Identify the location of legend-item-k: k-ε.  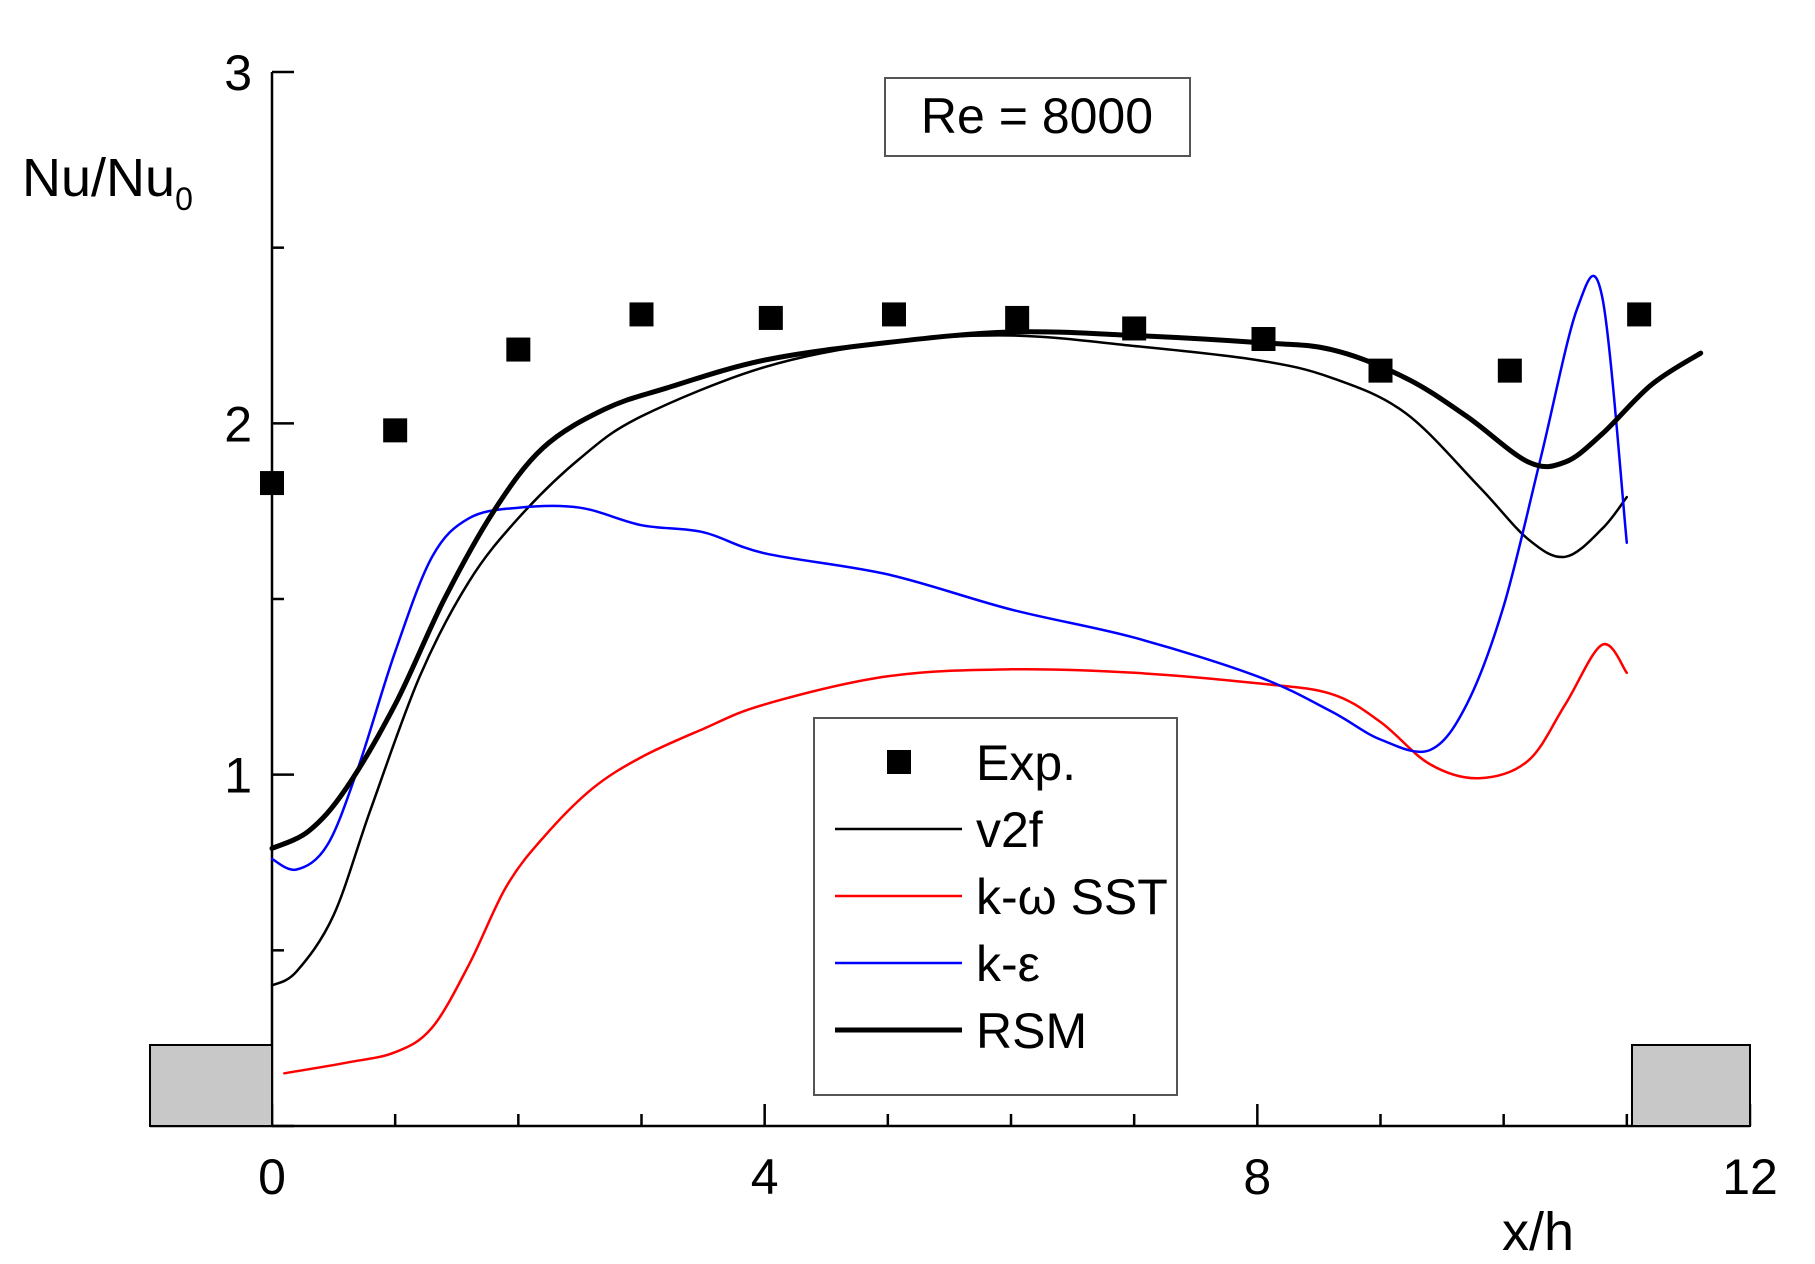
(937, 964).